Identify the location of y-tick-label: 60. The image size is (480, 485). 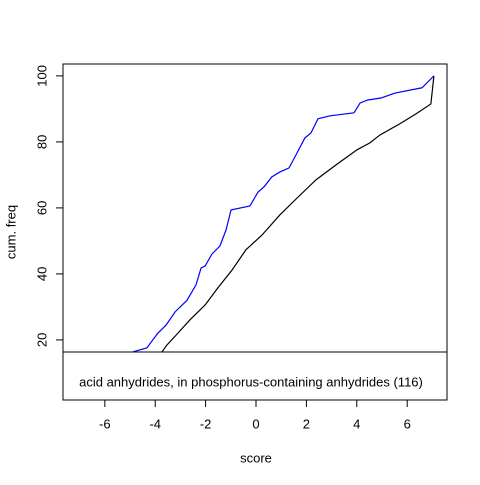
(41, 208).